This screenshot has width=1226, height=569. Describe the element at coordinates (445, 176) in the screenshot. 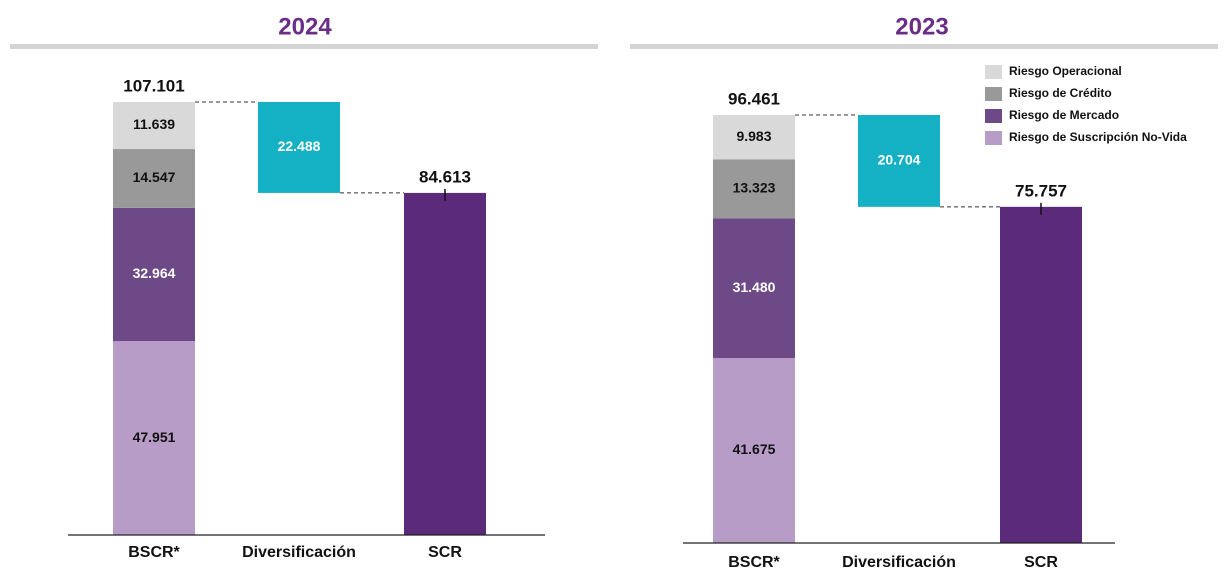

I see `scr-label: 84.613` at that location.